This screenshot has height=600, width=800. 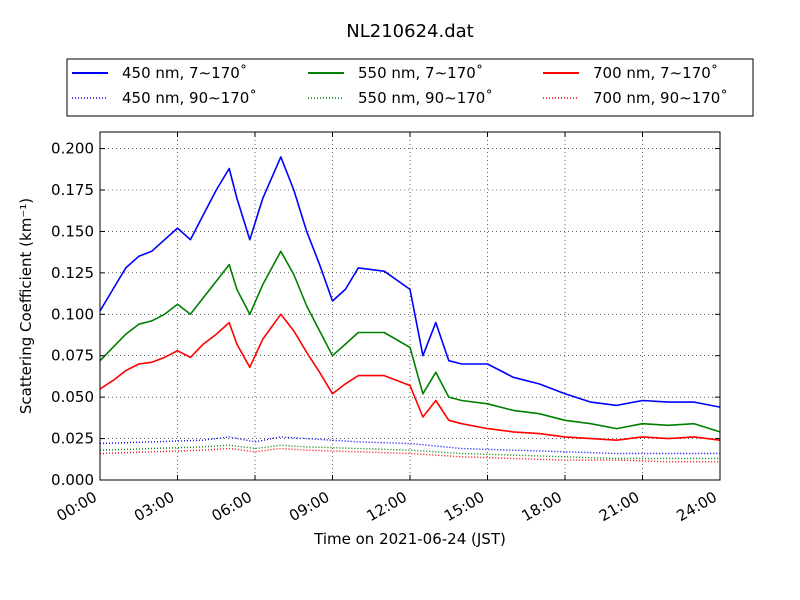 What do you see at coordinates (26, 306) in the screenshot?
I see `y-axis-label: Scattering Coefficient (km⁻¹)` at bounding box center [26, 306].